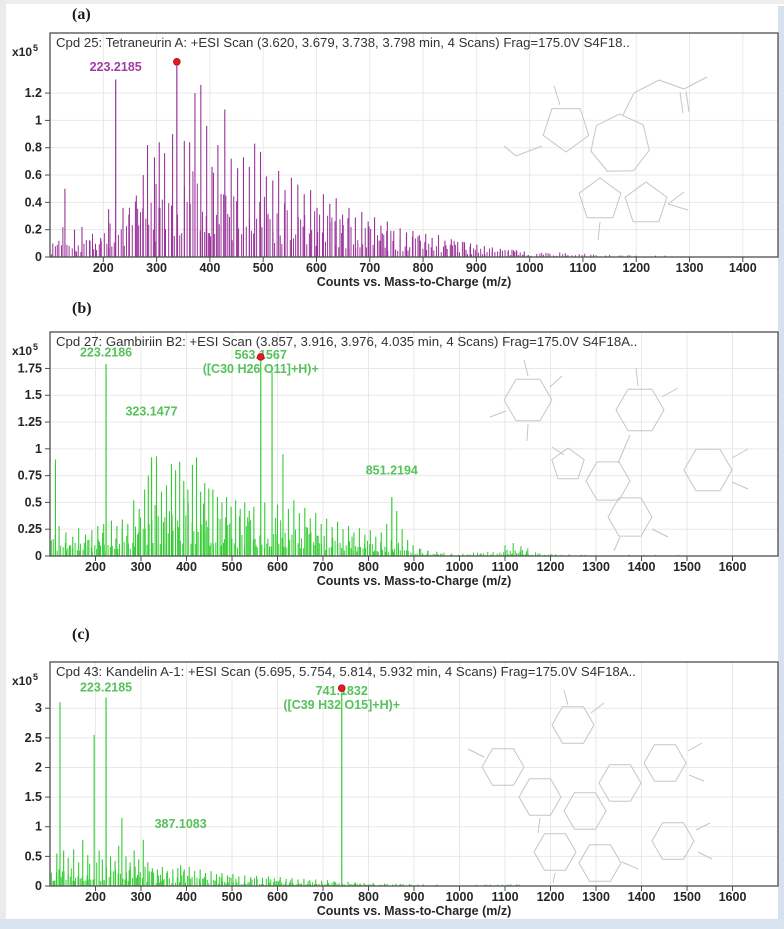  Describe the element at coordinates (33, 148) in the screenshot. I see `y-tick-label: 0.8` at that location.